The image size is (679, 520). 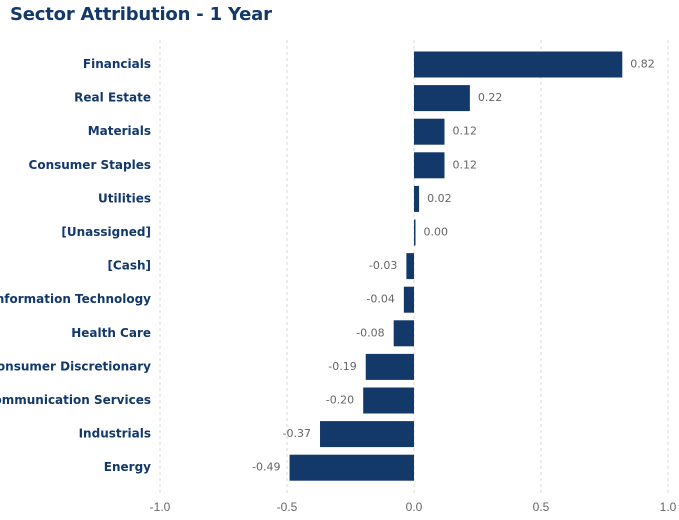 What do you see at coordinates (287, 507) in the screenshot?
I see `x-tick-label: -0.5` at bounding box center [287, 507].